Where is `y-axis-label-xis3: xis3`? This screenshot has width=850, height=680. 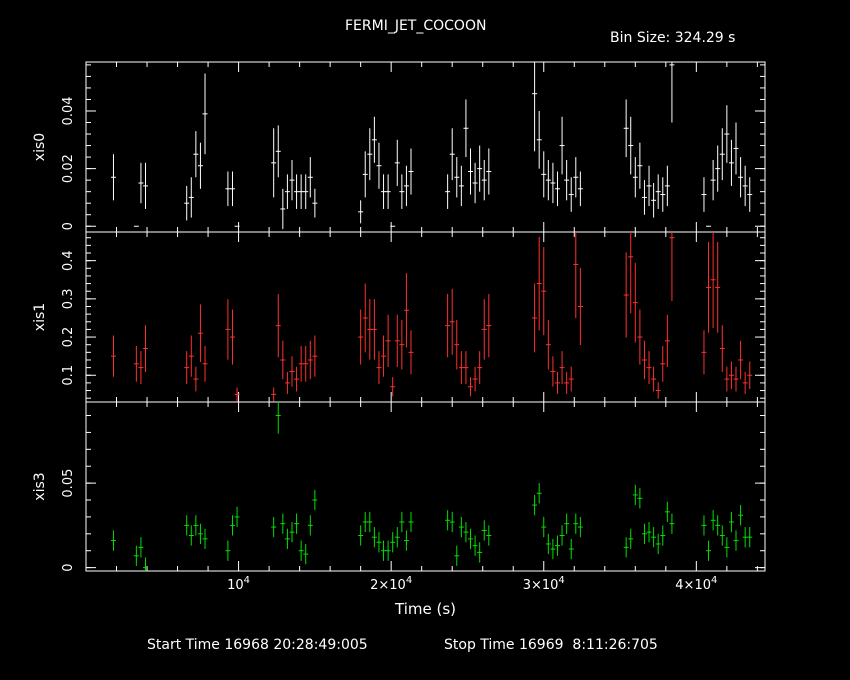 y-axis-label-xis3: xis3 is located at coordinates (40, 486).